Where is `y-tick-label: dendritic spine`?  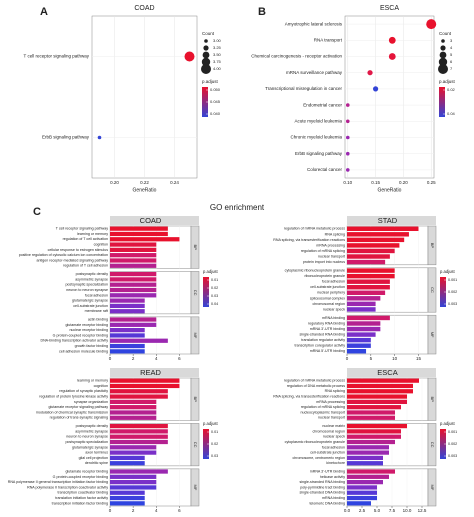 y-tick-label: dendritic spine is located at coordinates (96, 463).